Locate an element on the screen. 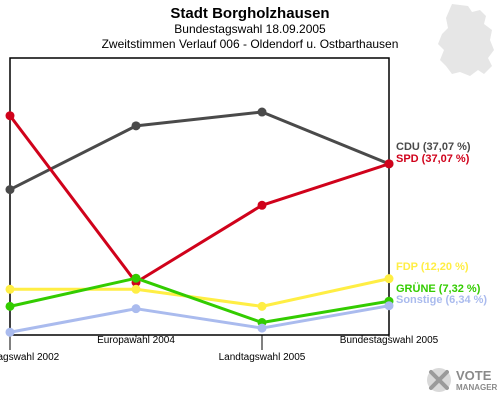  legend-label-spd: SPD (37,07 %) is located at coordinates (433, 159).